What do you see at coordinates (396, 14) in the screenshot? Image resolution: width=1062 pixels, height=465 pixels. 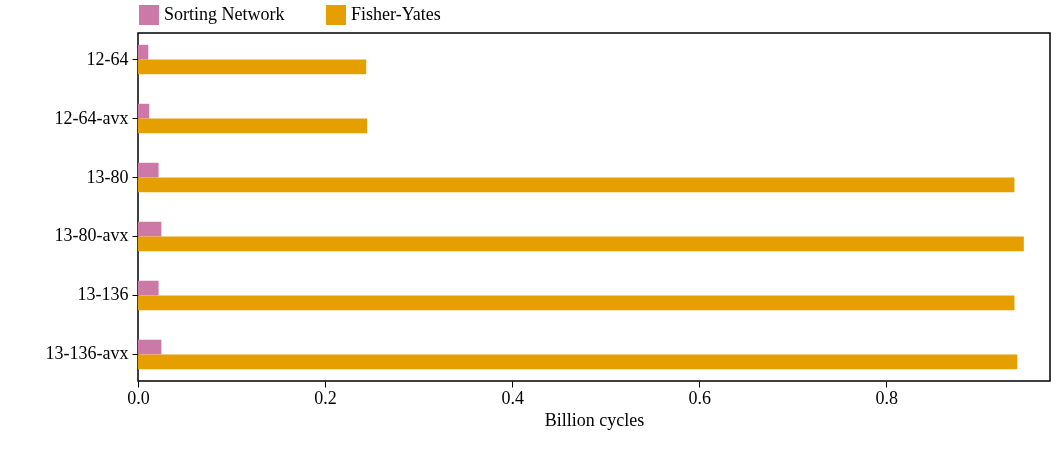 I see `legend-label: Fisher-Yates` at bounding box center [396, 14].